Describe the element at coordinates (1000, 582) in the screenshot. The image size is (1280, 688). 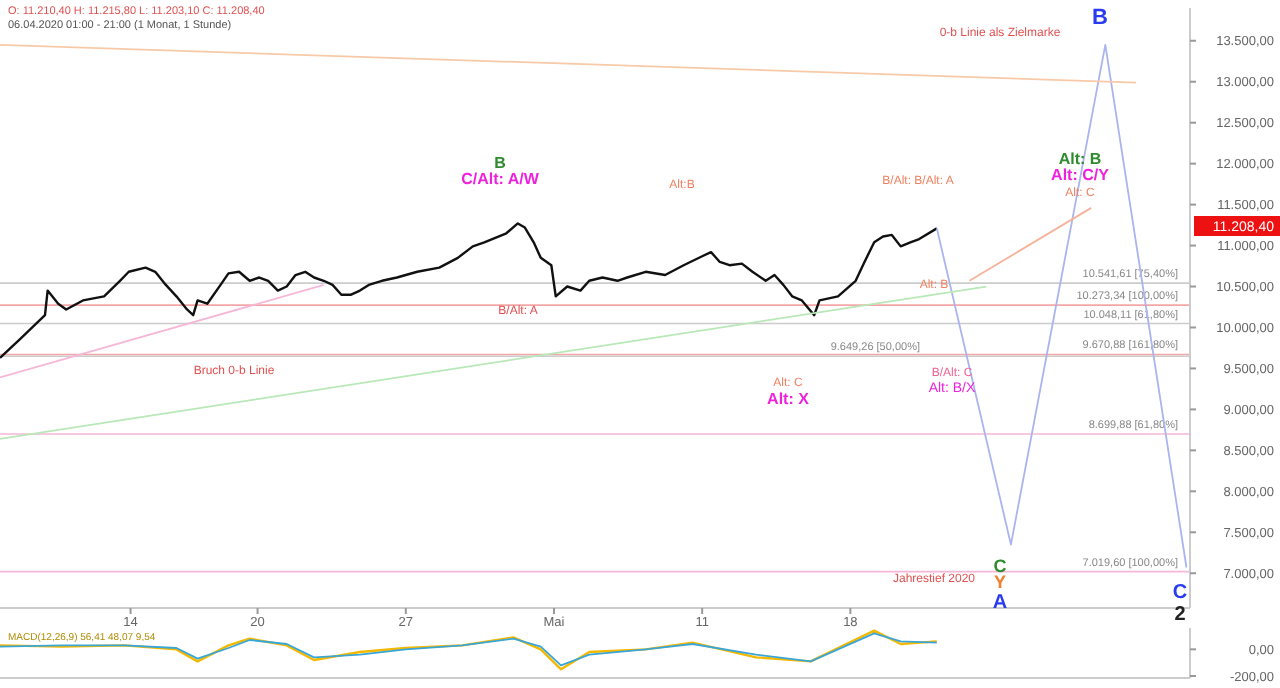
I see `annotation: Y` at that location.